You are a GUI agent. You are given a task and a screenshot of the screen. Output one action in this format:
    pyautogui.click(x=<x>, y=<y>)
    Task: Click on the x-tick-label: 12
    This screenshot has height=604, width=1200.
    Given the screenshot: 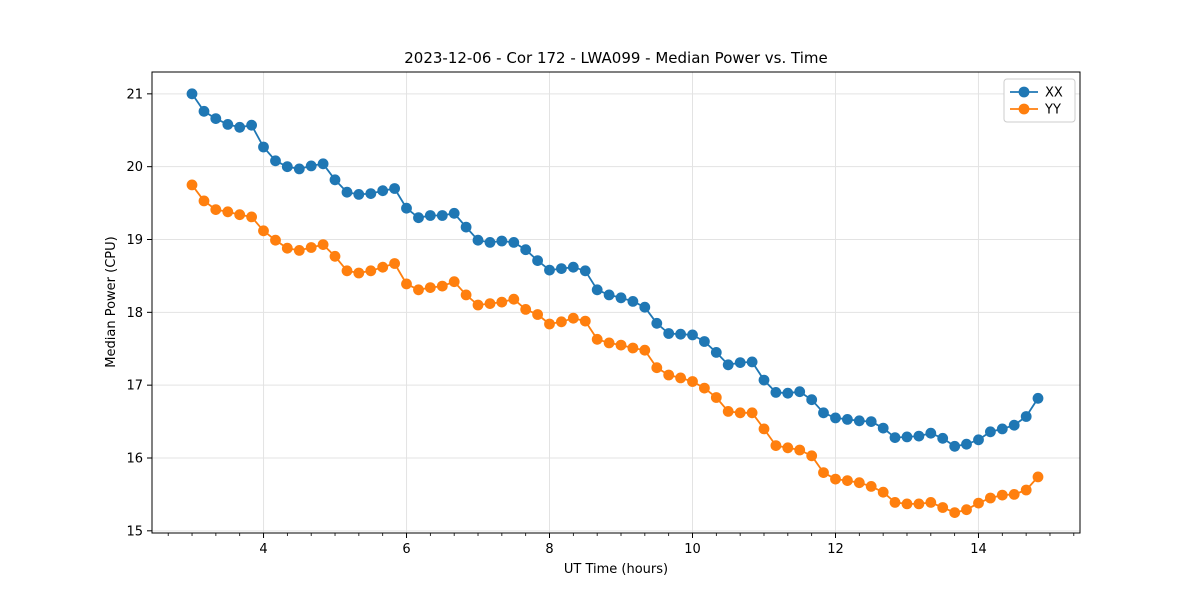 What is the action you would take?
    pyautogui.click(x=835, y=549)
    